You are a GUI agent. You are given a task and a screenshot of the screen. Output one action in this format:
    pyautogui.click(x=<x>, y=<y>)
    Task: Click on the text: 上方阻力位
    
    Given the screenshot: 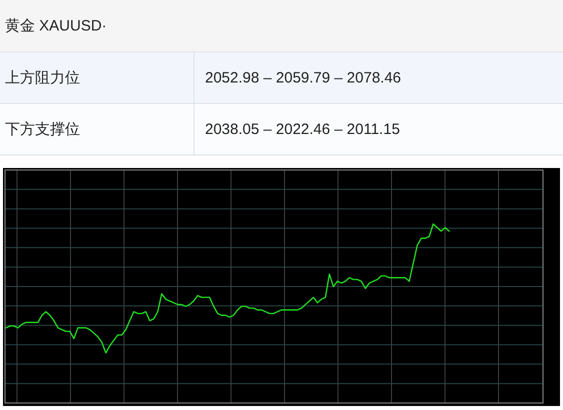 What is the action you would take?
    pyautogui.click(x=42, y=77)
    